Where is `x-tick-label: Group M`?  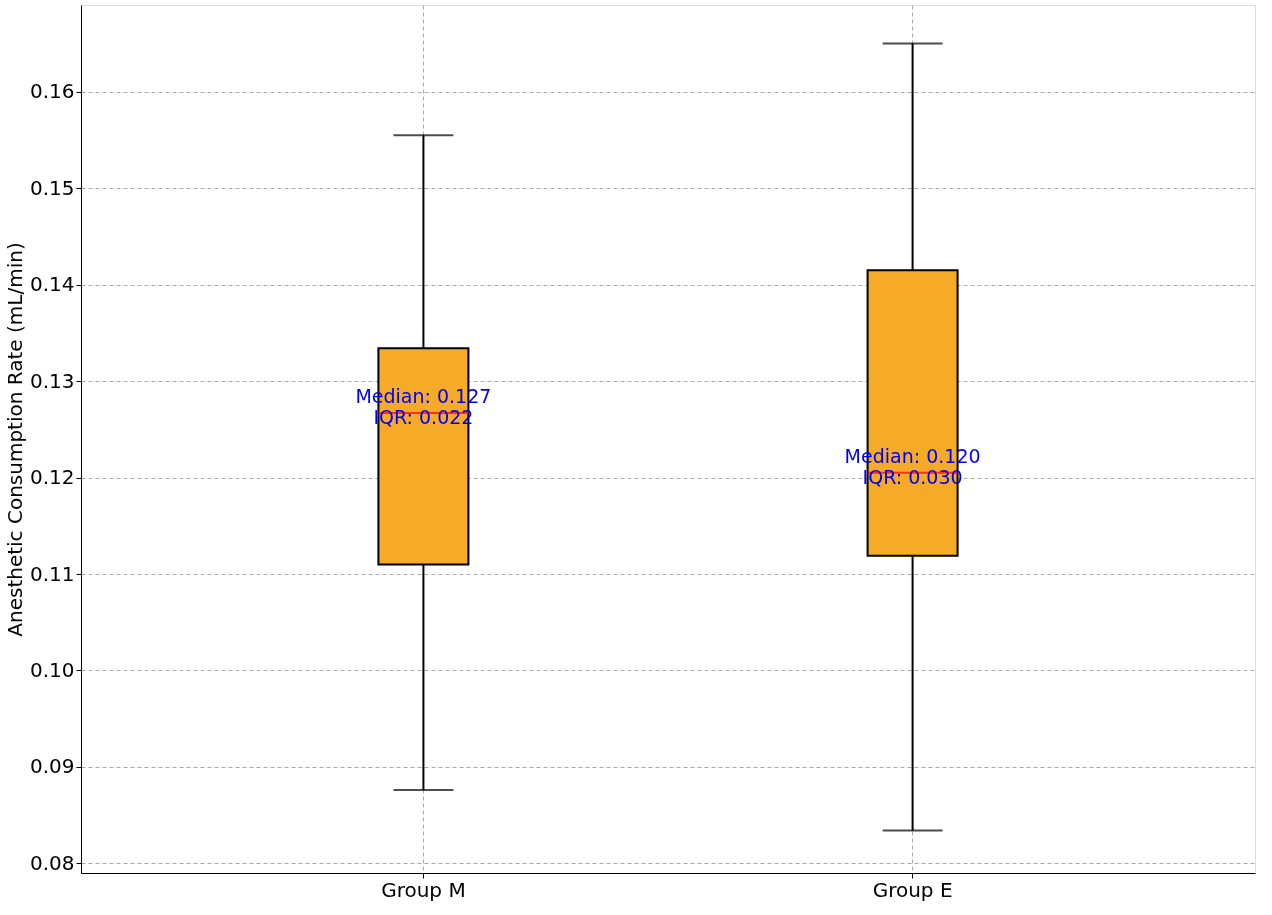 x-tick-label: Group M is located at coordinates (423, 889).